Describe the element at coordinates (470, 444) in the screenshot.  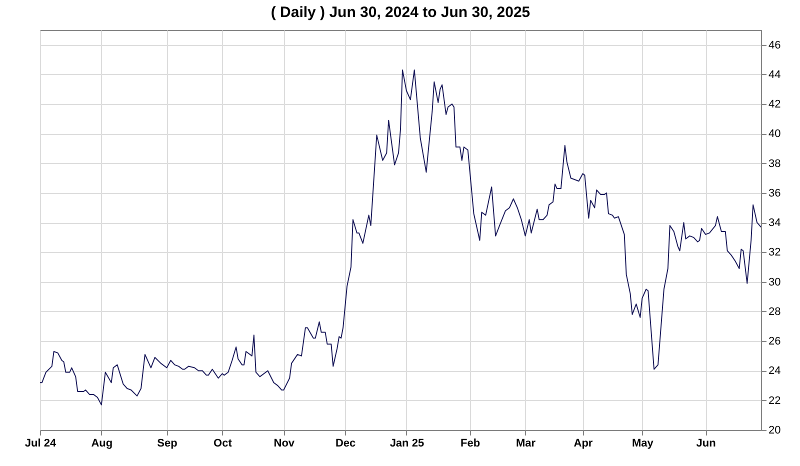
I see `x-tick-label: Feb` at that location.